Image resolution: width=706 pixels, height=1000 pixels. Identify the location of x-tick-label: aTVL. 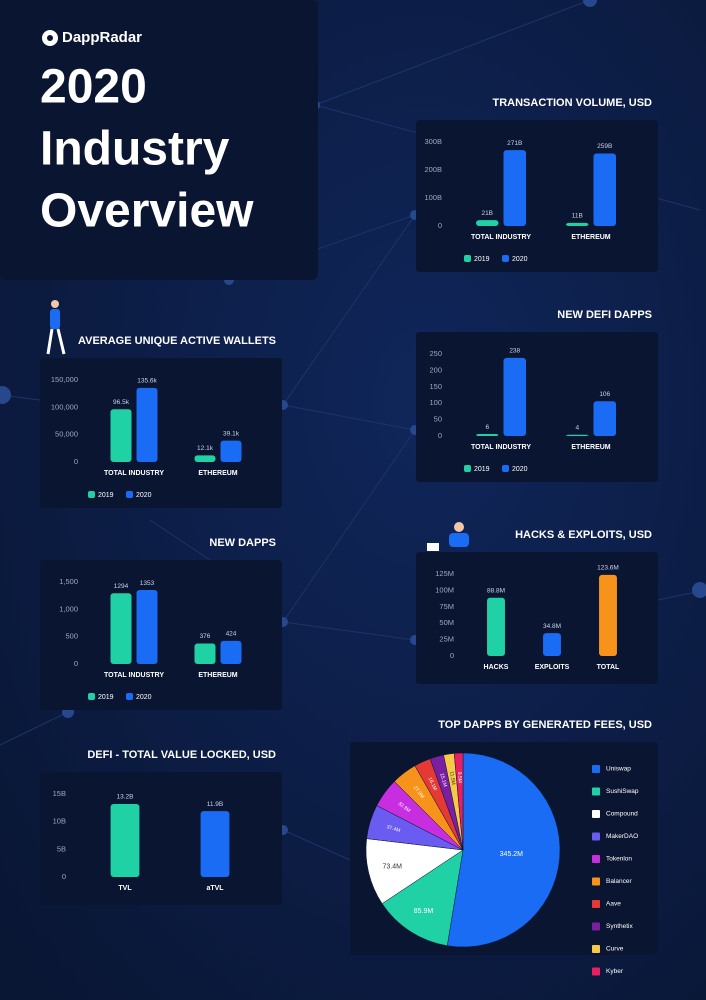
(215, 888).